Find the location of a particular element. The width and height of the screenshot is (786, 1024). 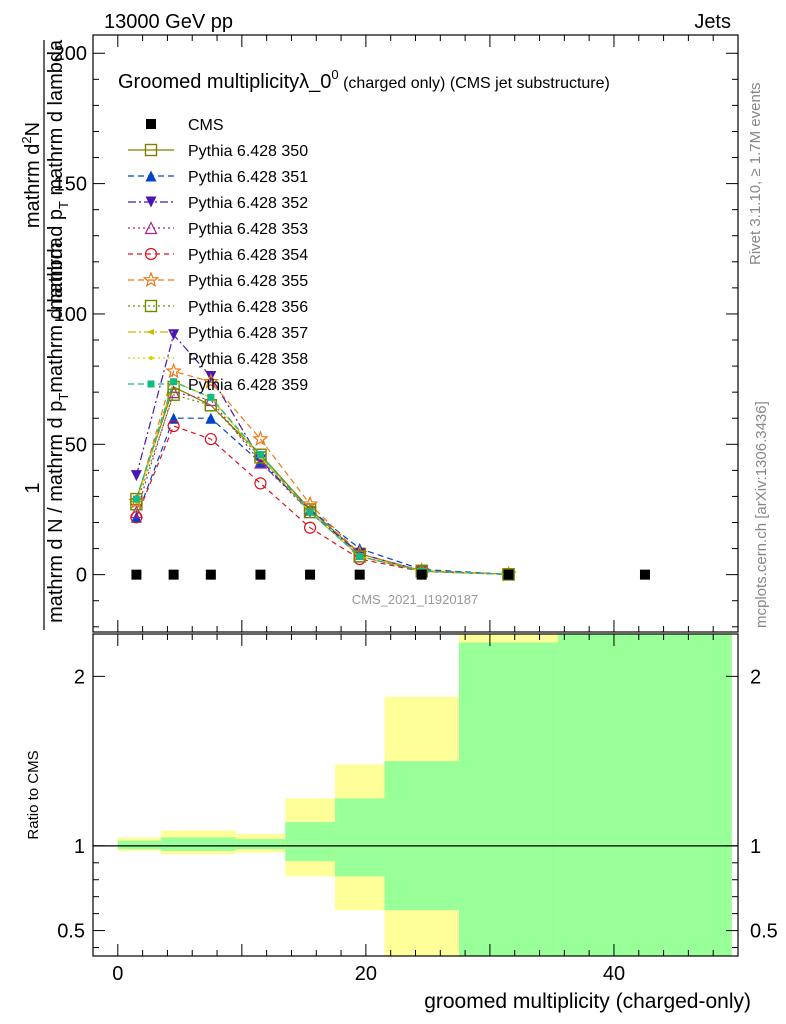

legend-label: Pythia 6.428 350 is located at coordinates (248, 151).